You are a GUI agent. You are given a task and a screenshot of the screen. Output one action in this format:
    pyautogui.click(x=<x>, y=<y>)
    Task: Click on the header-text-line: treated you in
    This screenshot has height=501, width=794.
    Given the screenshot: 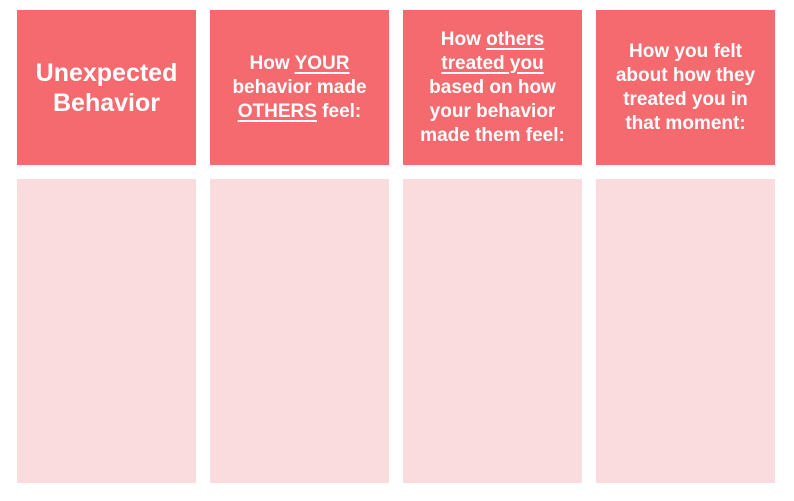 What is the action you would take?
    pyautogui.click(x=685, y=99)
    